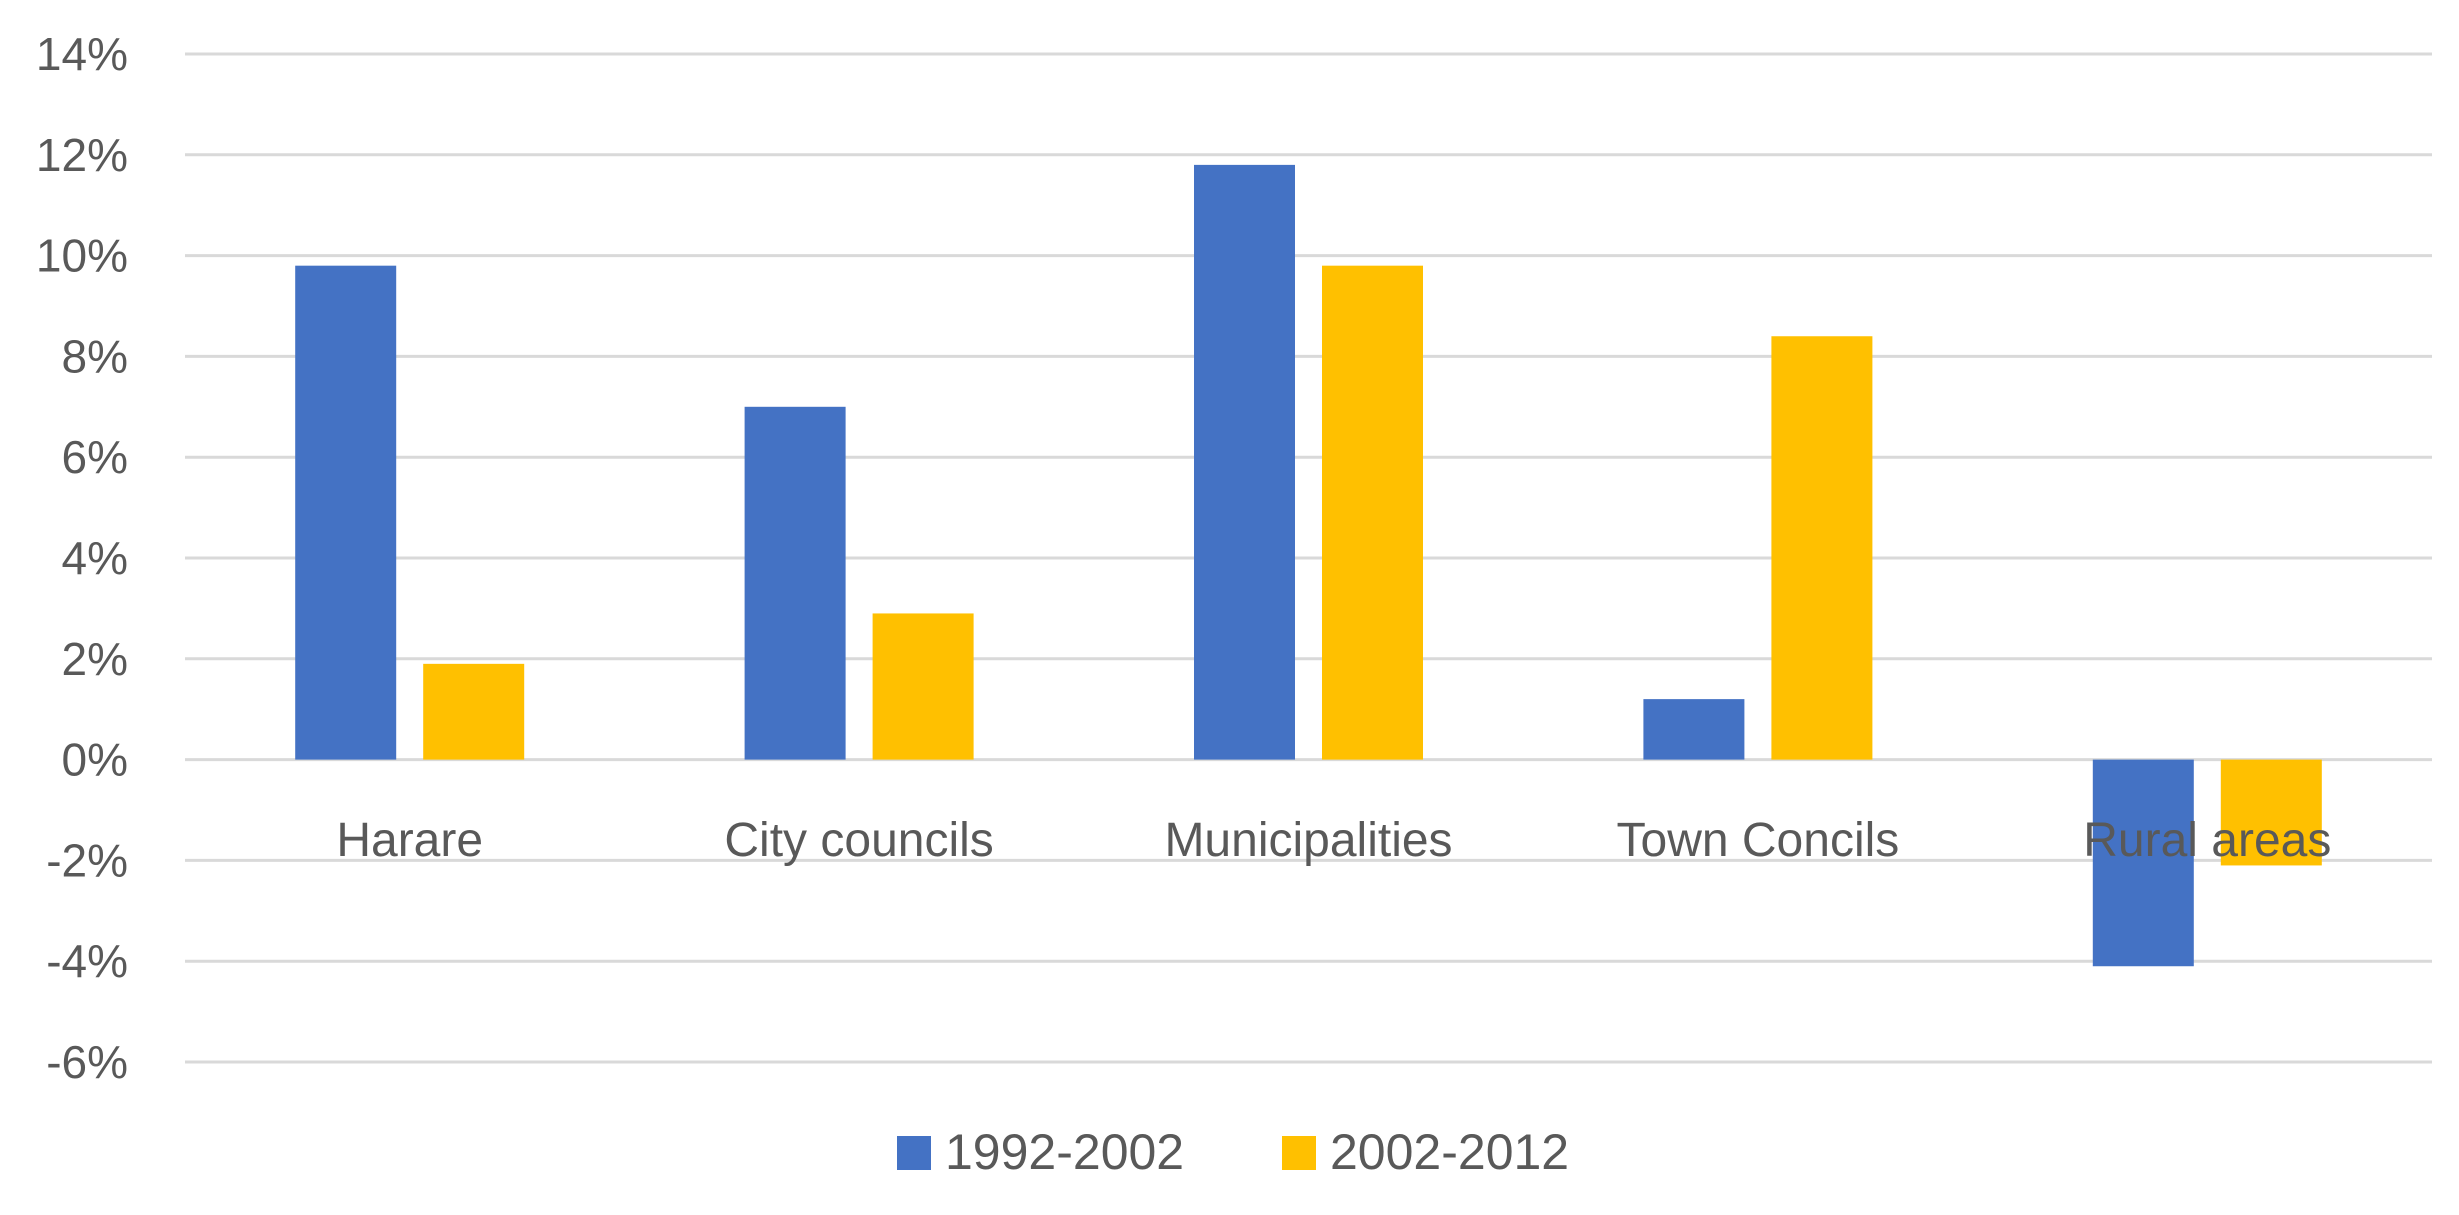 This screenshot has width=2459, height=1215. I want to click on x-tick-label: Rural areas, so click(2207, 840).